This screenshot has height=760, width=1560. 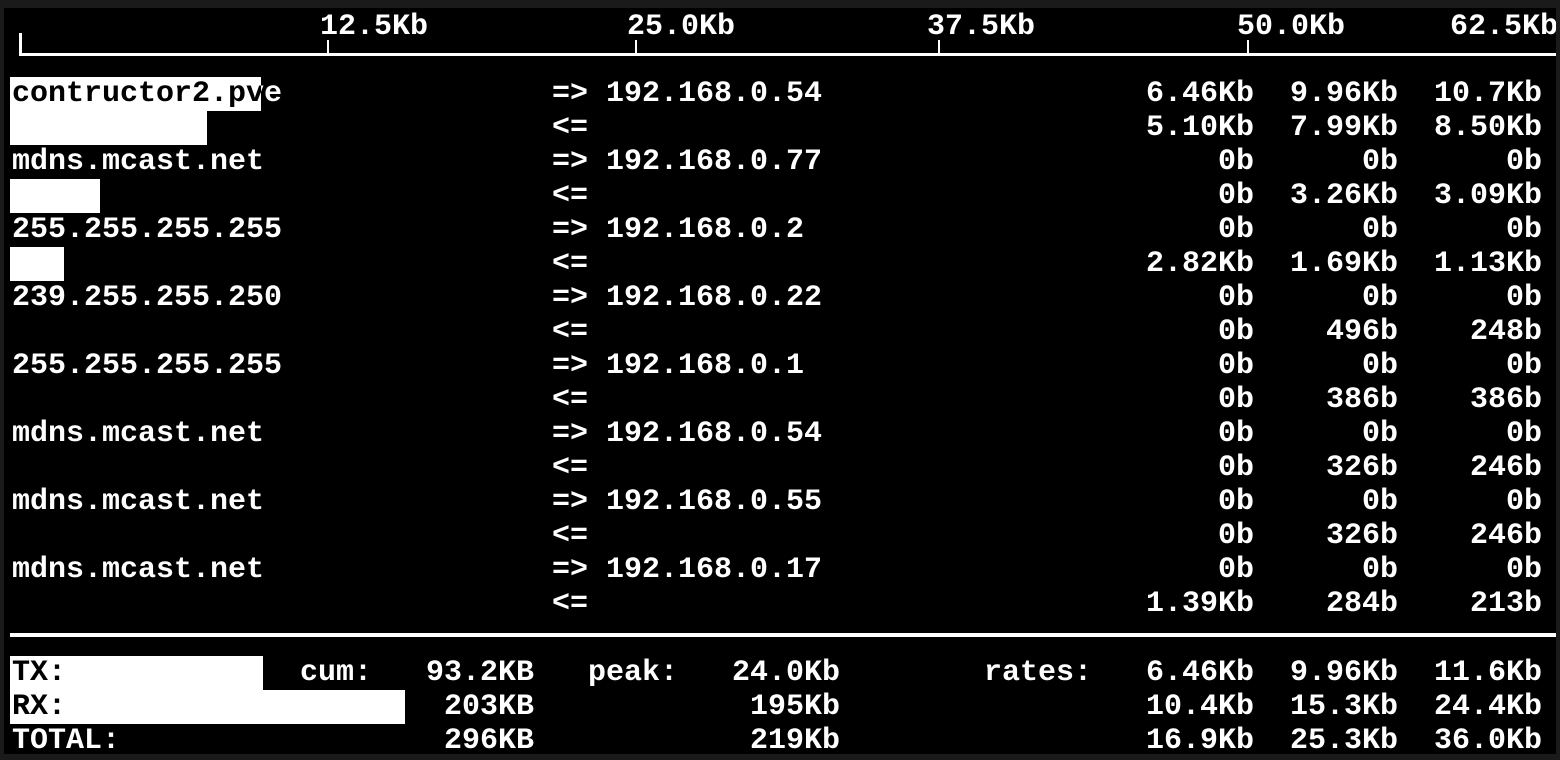 I want to click on connection-row-out: mdns.mcast.net => 192.168.0.17 0b 0b 0b, so click(x=780, y=570).